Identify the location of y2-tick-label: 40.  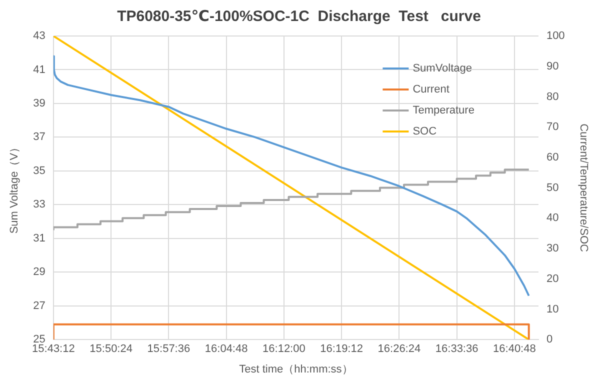
(552, 218).